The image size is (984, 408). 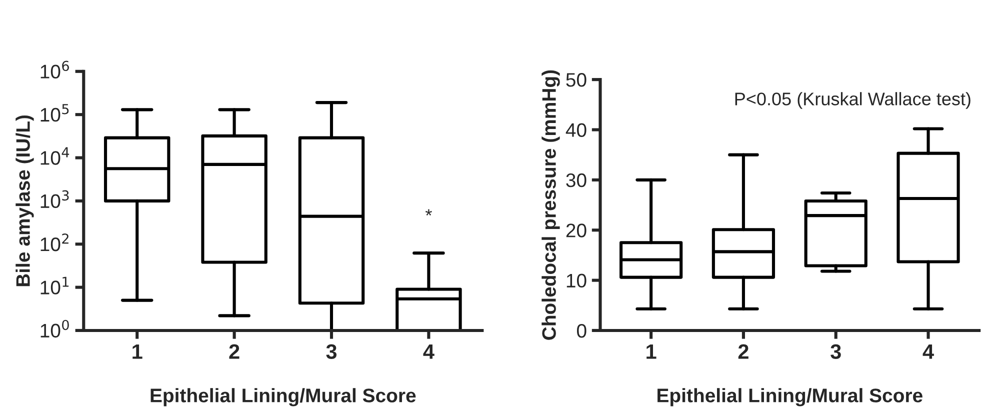 I want to click on y-tick-label: 10$^{1}$, so click(x=54, y=285).